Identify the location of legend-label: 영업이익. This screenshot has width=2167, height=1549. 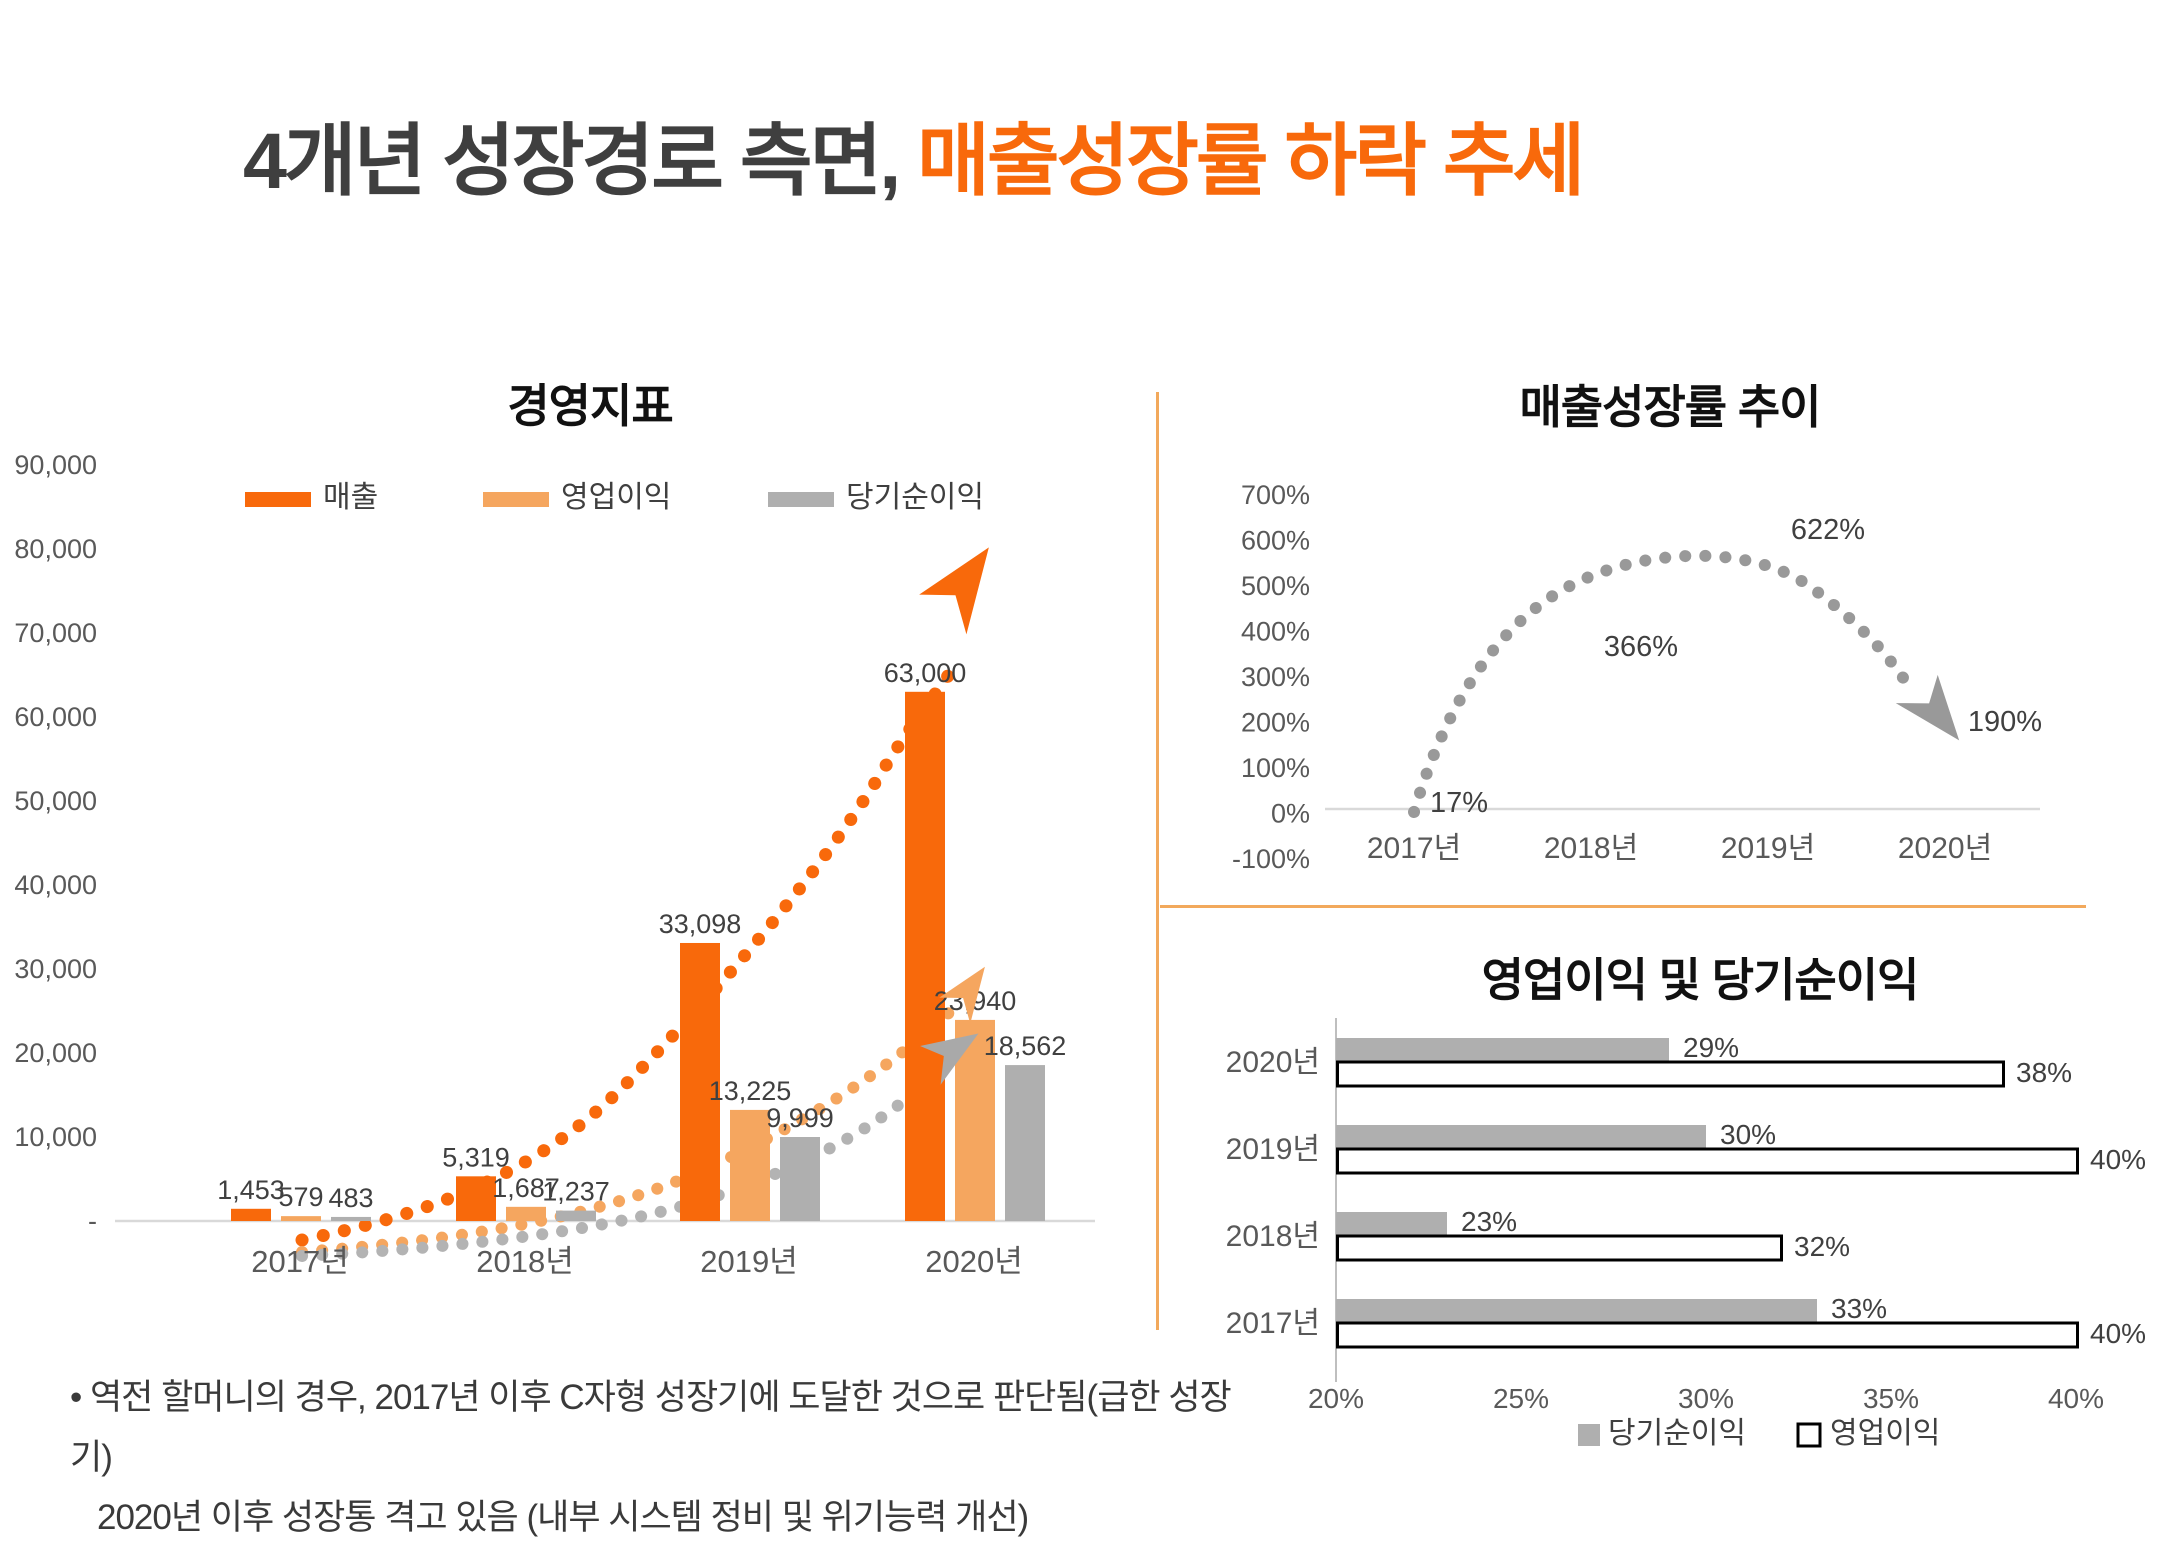
(1885, 1433).